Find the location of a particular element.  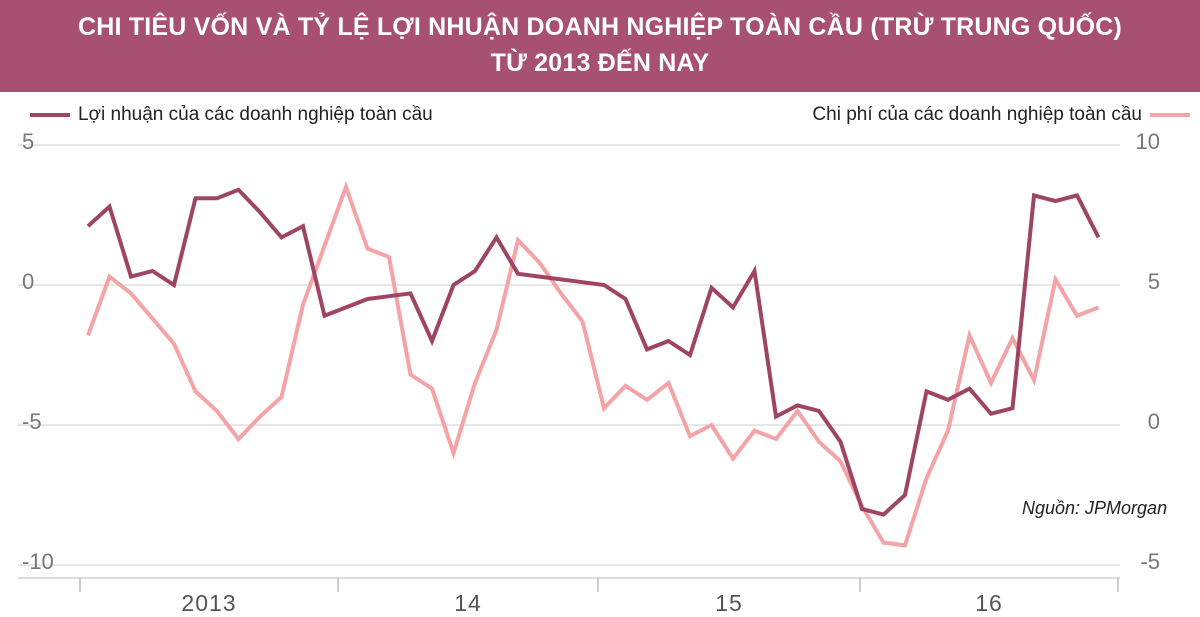

x-axis-tick-label: 15 is located at coordinates (729, 603).